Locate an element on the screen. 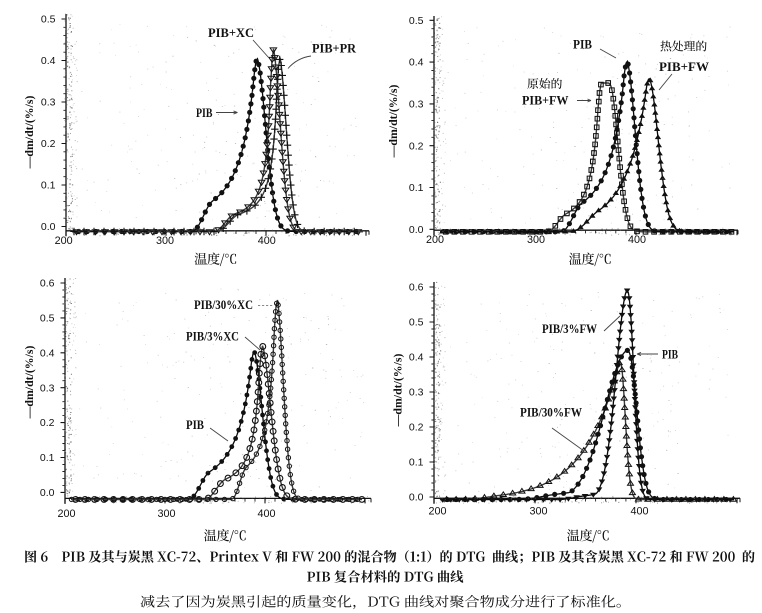 The image size is (762, 613). svg-text: PIB/3%XC is located at coordinates (212, 337).